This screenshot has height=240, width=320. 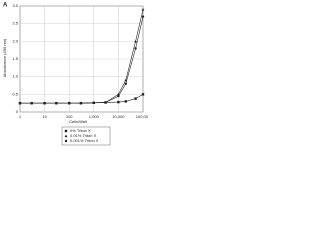 What do you see at coordinates (44, 116) in the screenshot?
I see `x-tick-label: 10` at bounding box center [44, 116].